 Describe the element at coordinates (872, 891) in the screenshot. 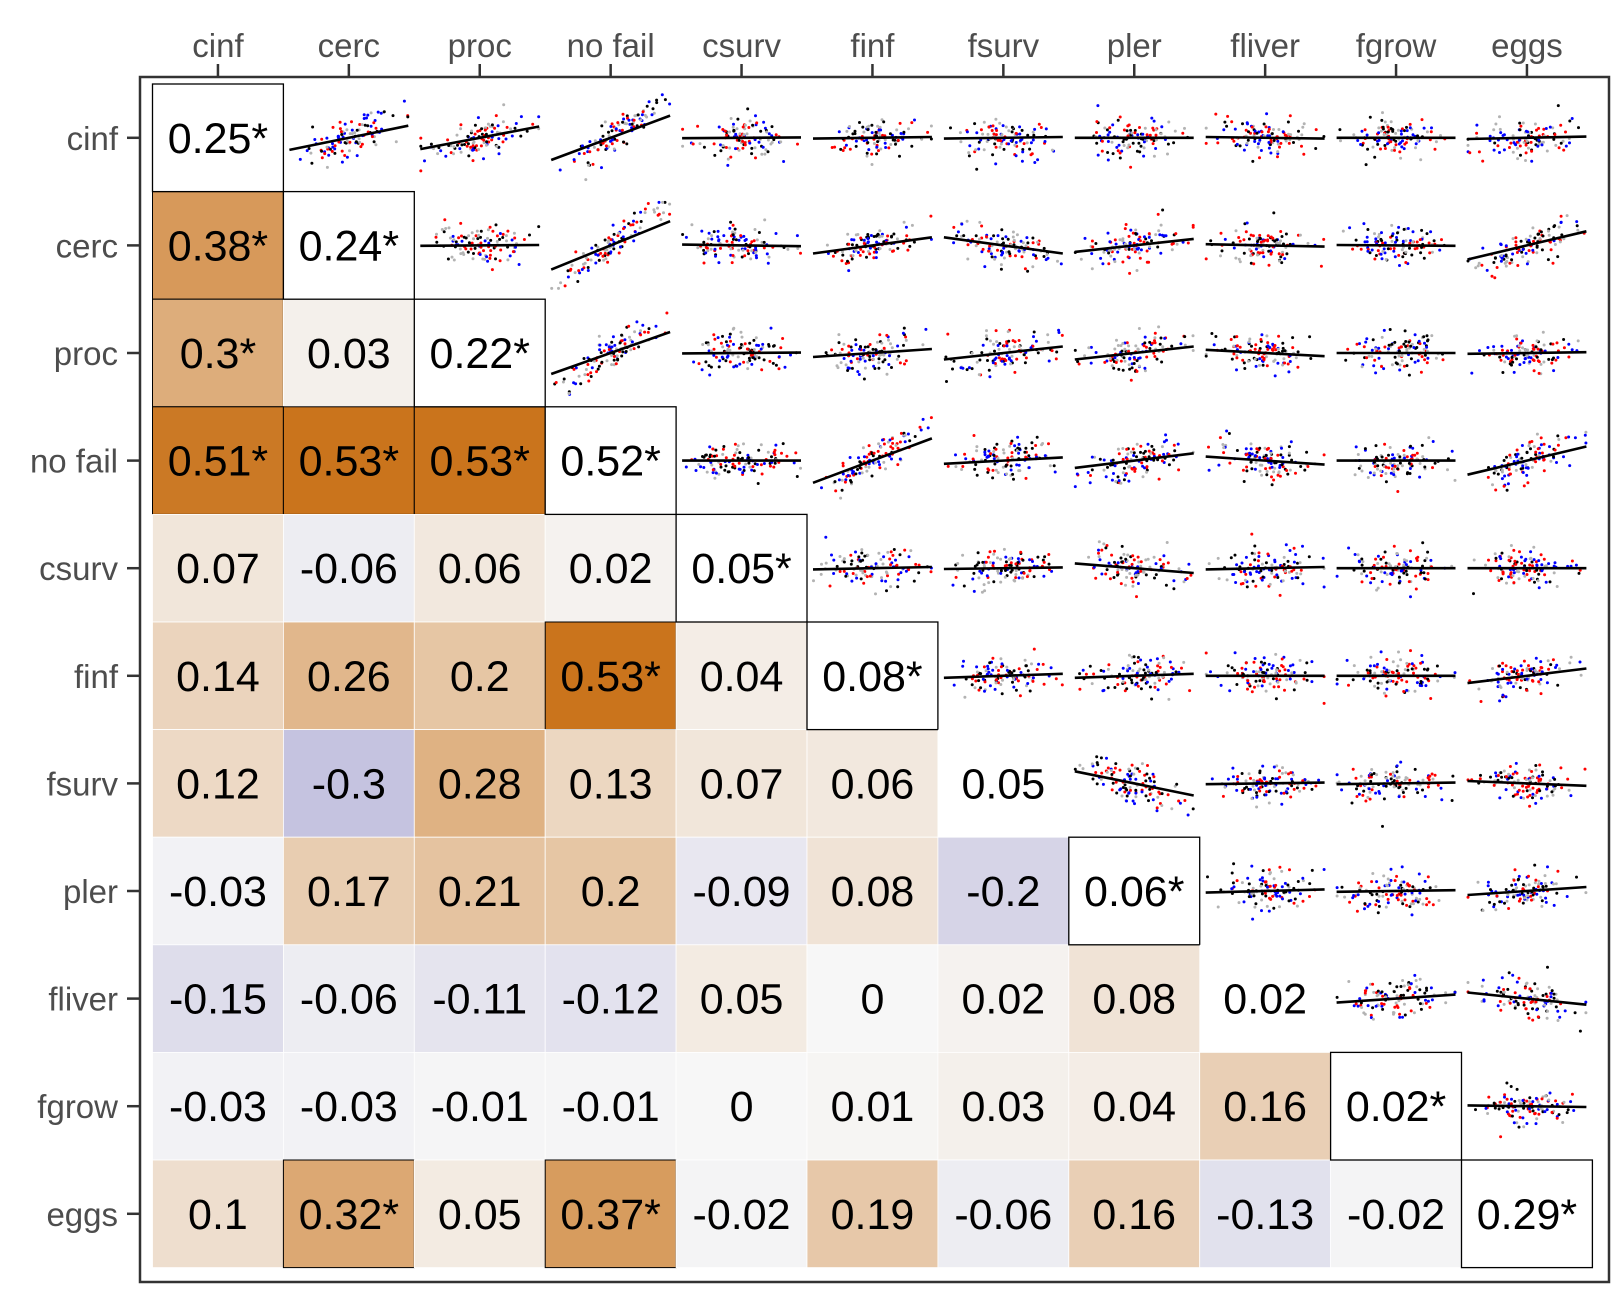

I see `heat-cell-fill` at that location.